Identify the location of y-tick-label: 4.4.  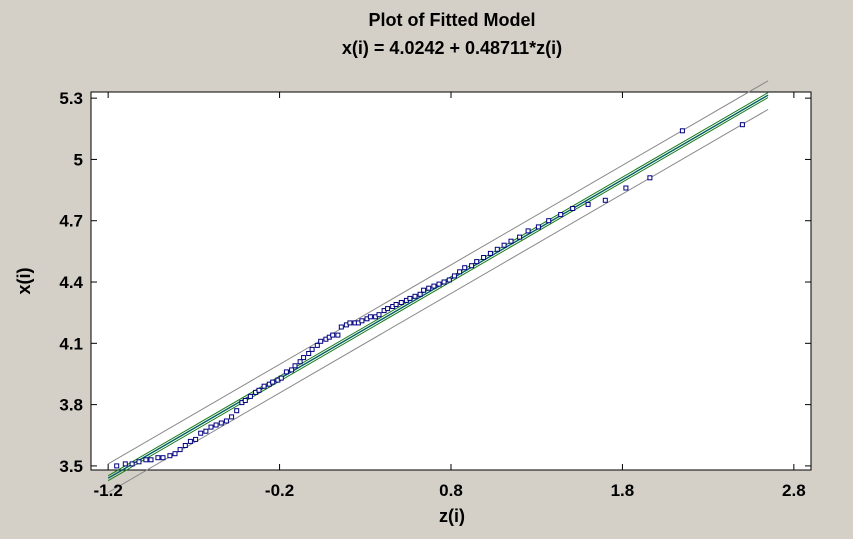
(71, 282).